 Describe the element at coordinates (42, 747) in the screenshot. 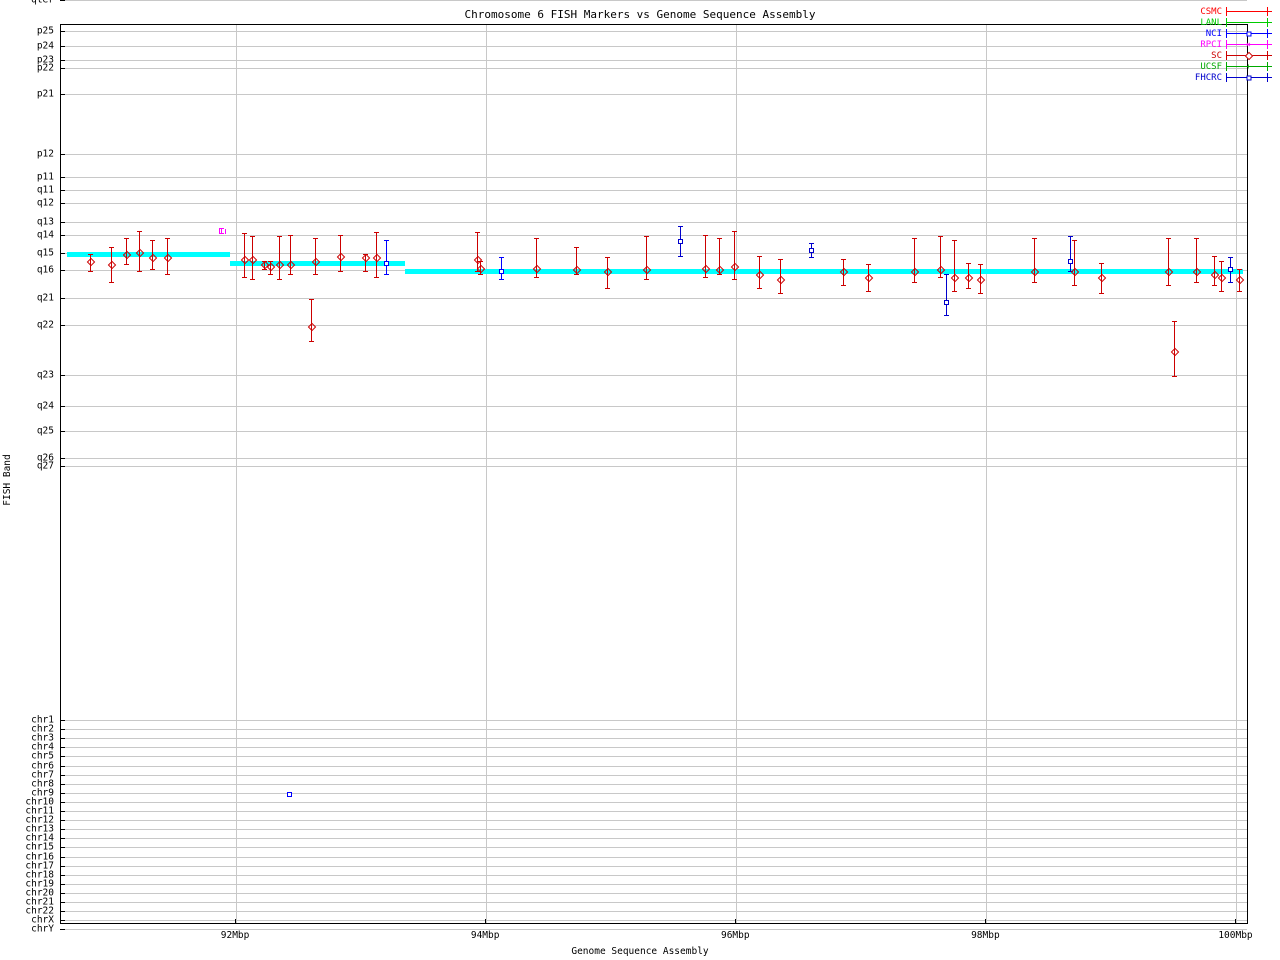

I see `y-tick-label: chr4` at that location.